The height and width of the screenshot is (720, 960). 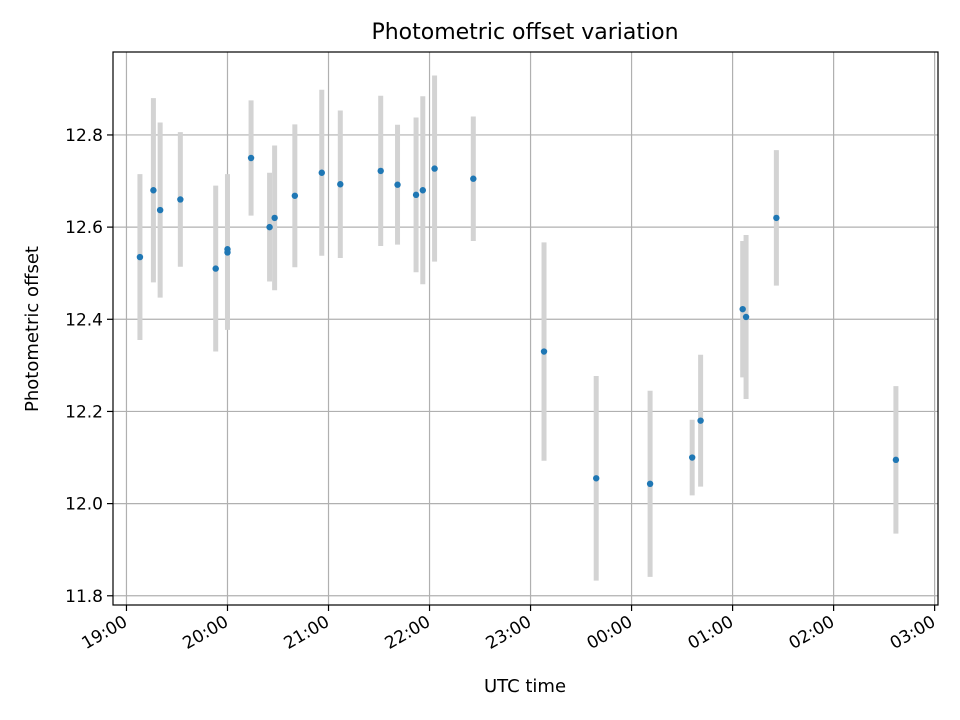 I want to click on x-axis-label: UTC time, so click(x=525, y=686).